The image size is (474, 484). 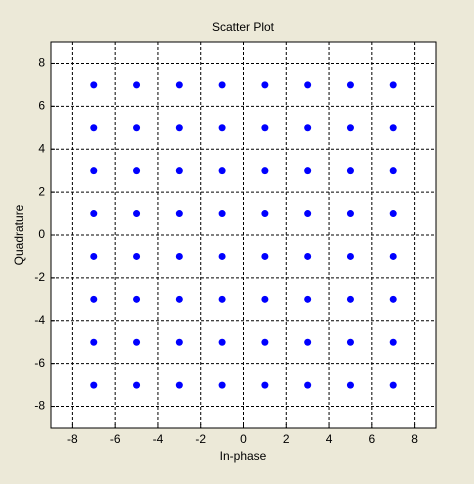 What do you see at coordinates (19, 234) in the screenshot?
I see `y-axis-label: Quadrature` at bounding box center [19, 234].